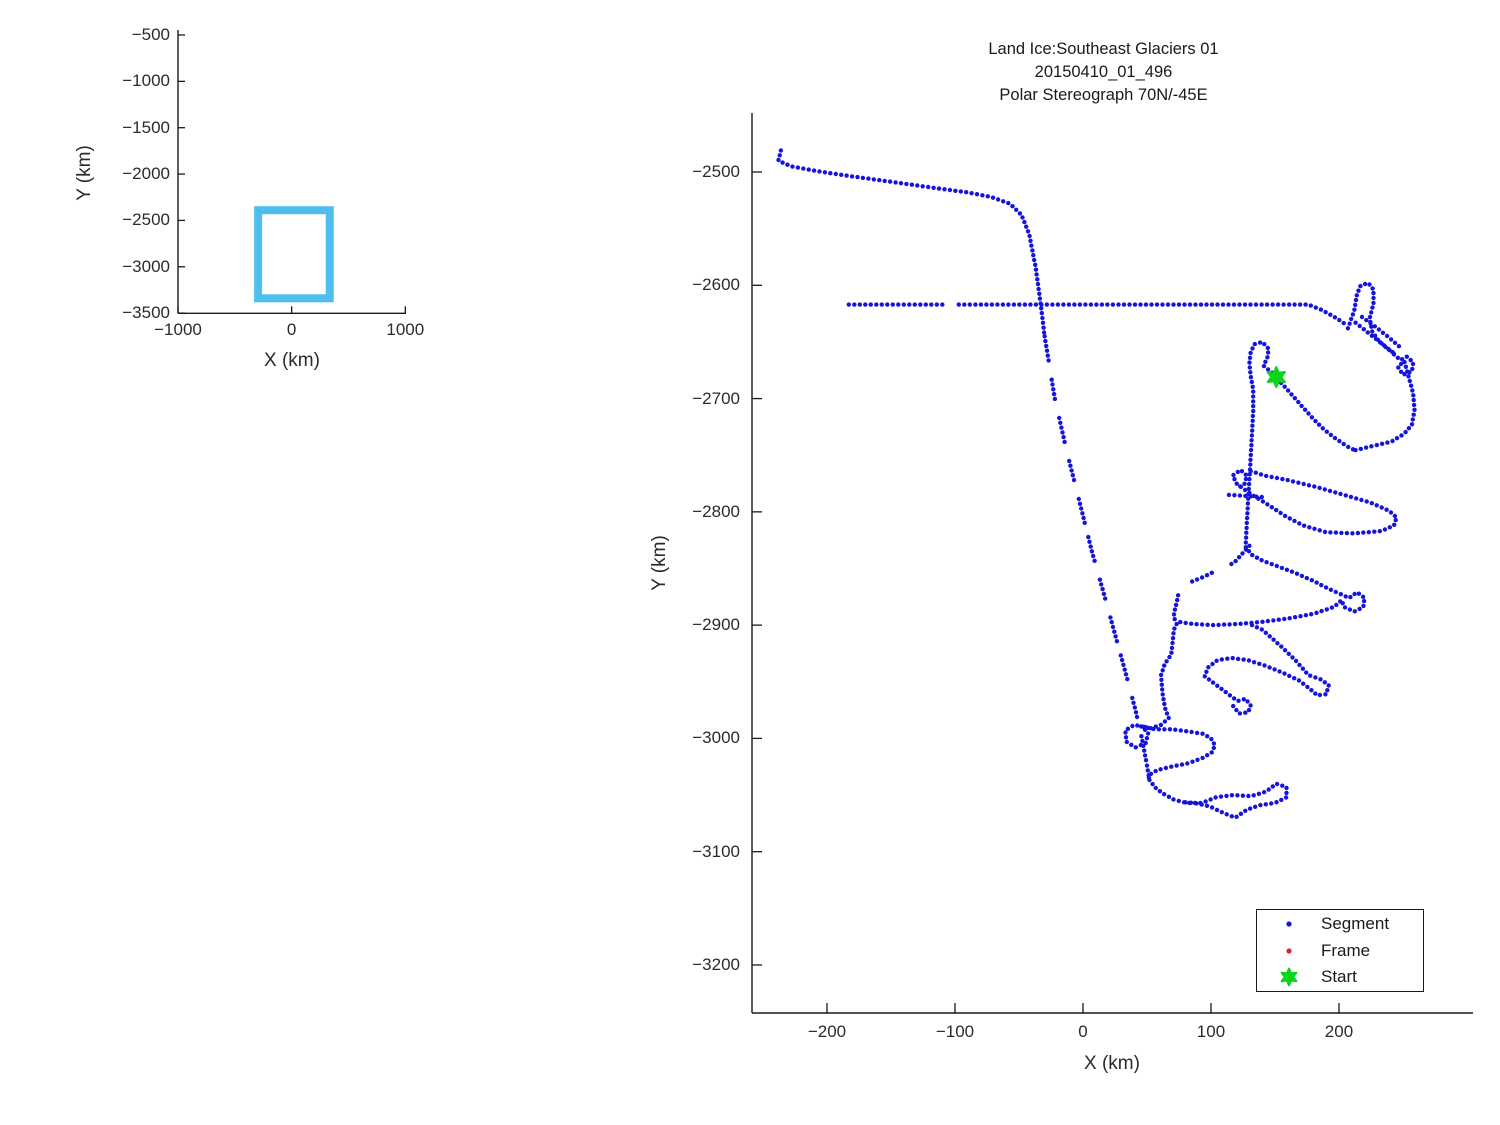 Image resolution: width=1500 pixels, height=1125 pixels. I want to click on overview-x-tick-label: −1000, so click(178, 330).